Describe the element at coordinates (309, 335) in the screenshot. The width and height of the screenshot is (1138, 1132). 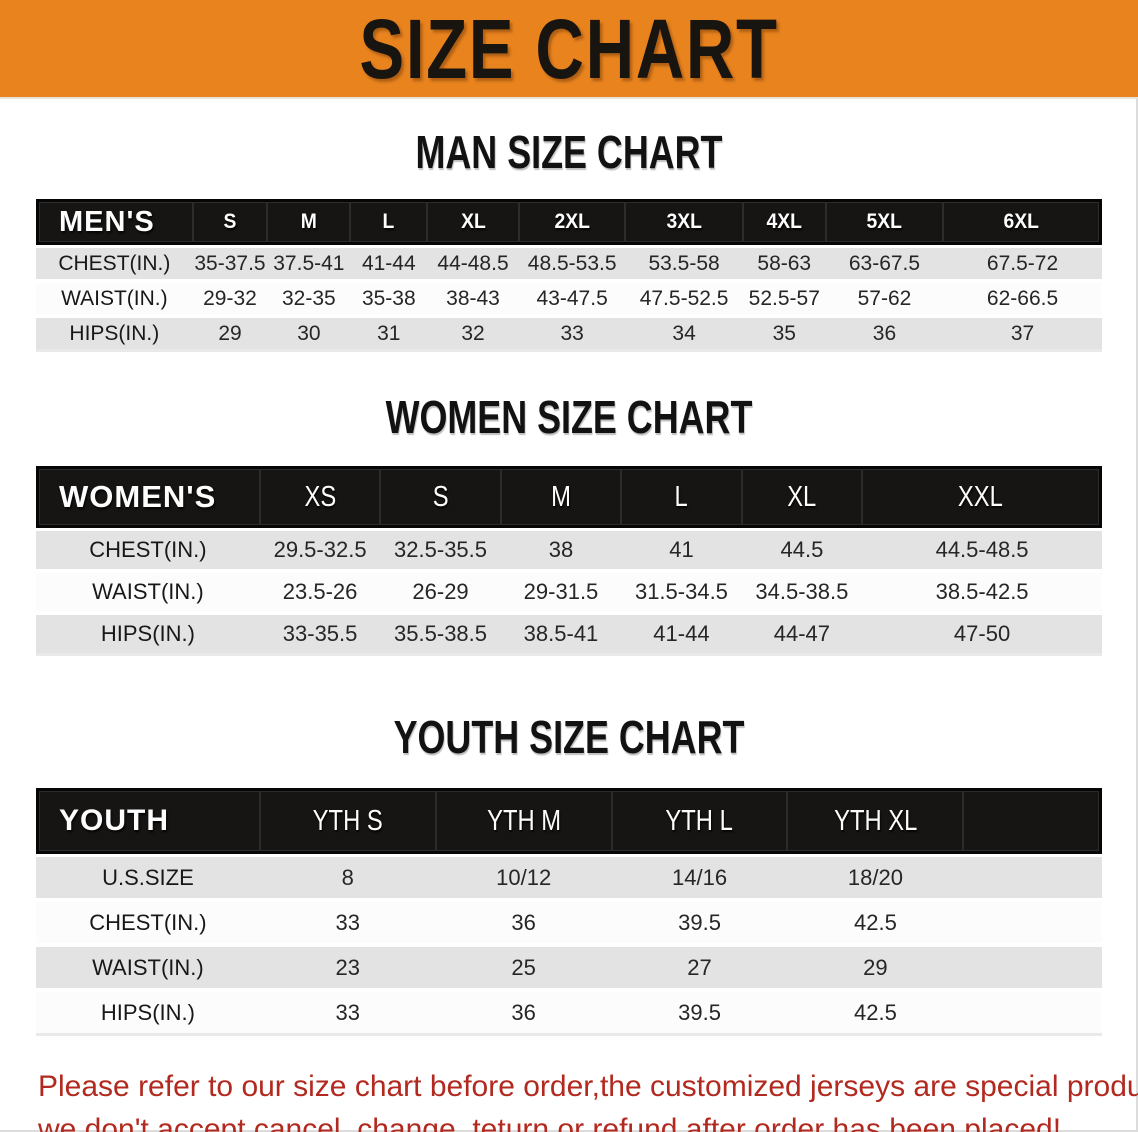
I see `value-cell: 30` at that location.